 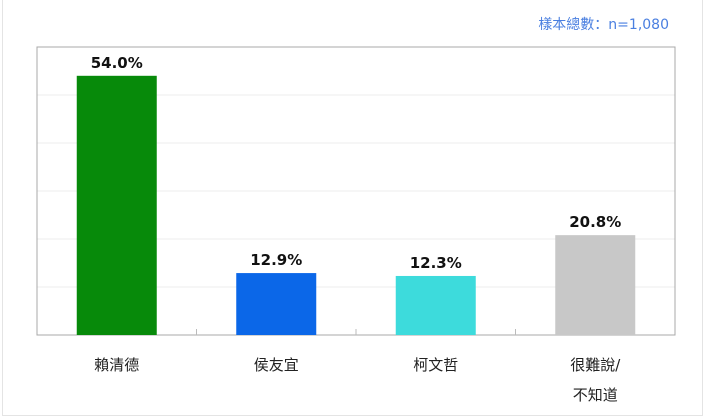 I want to click on category-label: 賴清德, so click(x=117, y=365).